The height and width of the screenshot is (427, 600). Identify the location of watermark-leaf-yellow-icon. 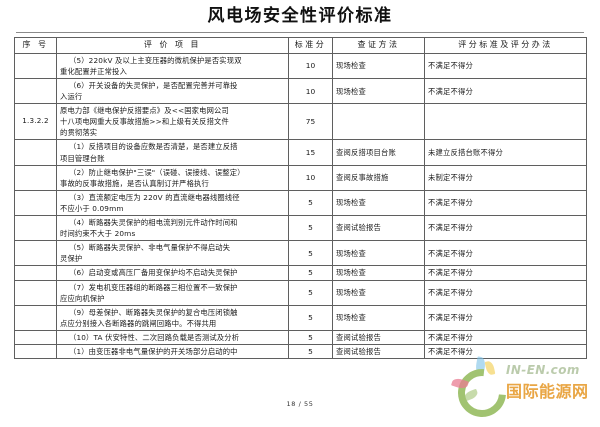
(490, 368).